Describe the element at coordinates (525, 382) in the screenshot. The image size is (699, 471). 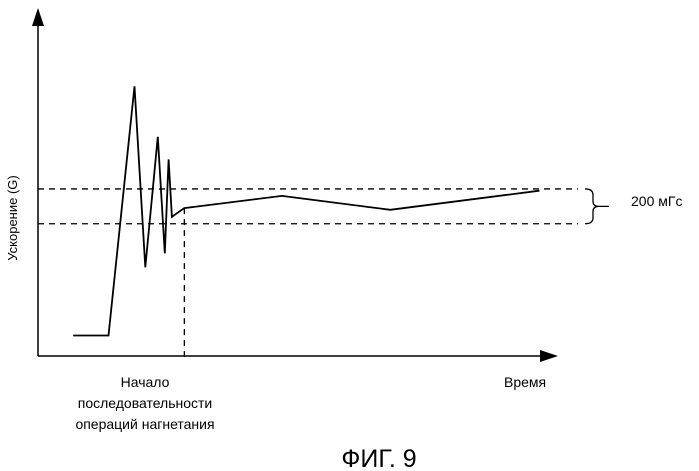
I see `x-axis-label: Время` at that location.